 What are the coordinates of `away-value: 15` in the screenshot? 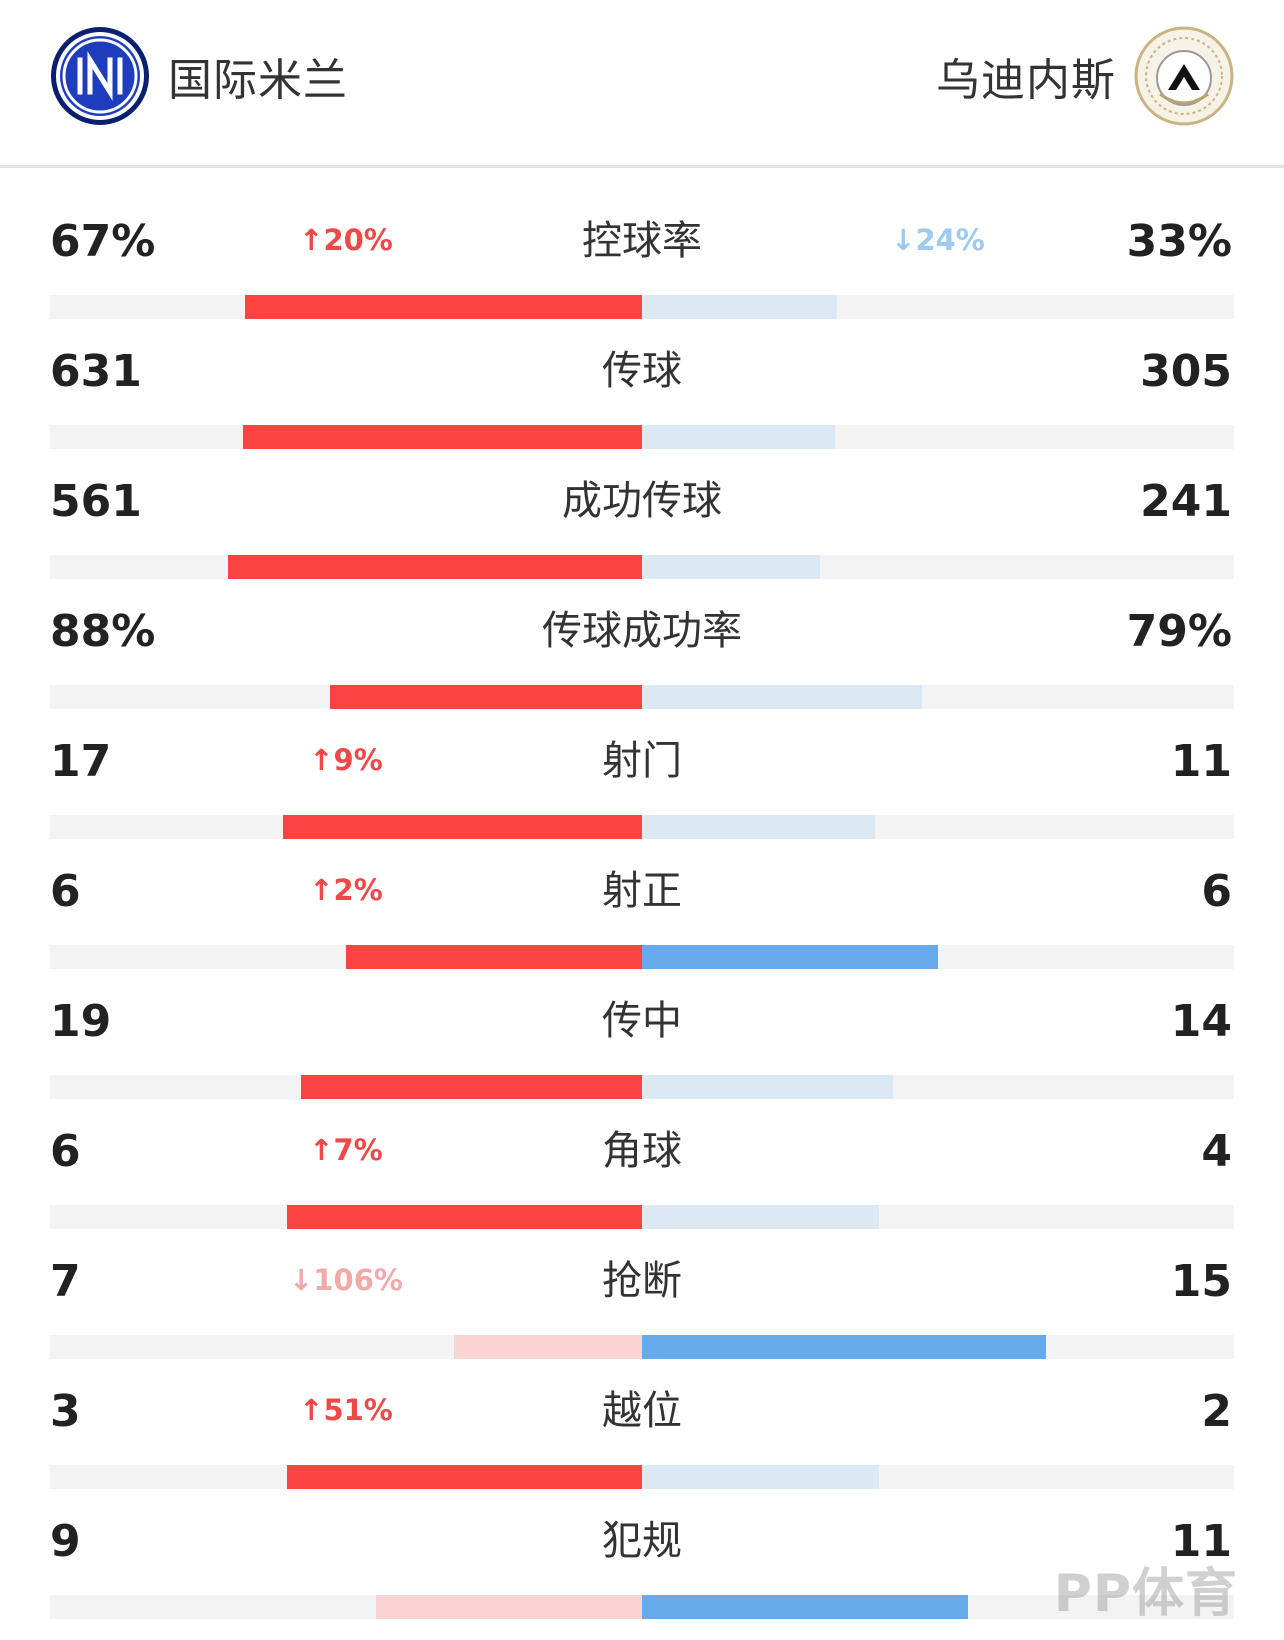 It's located at (1201, 1281).